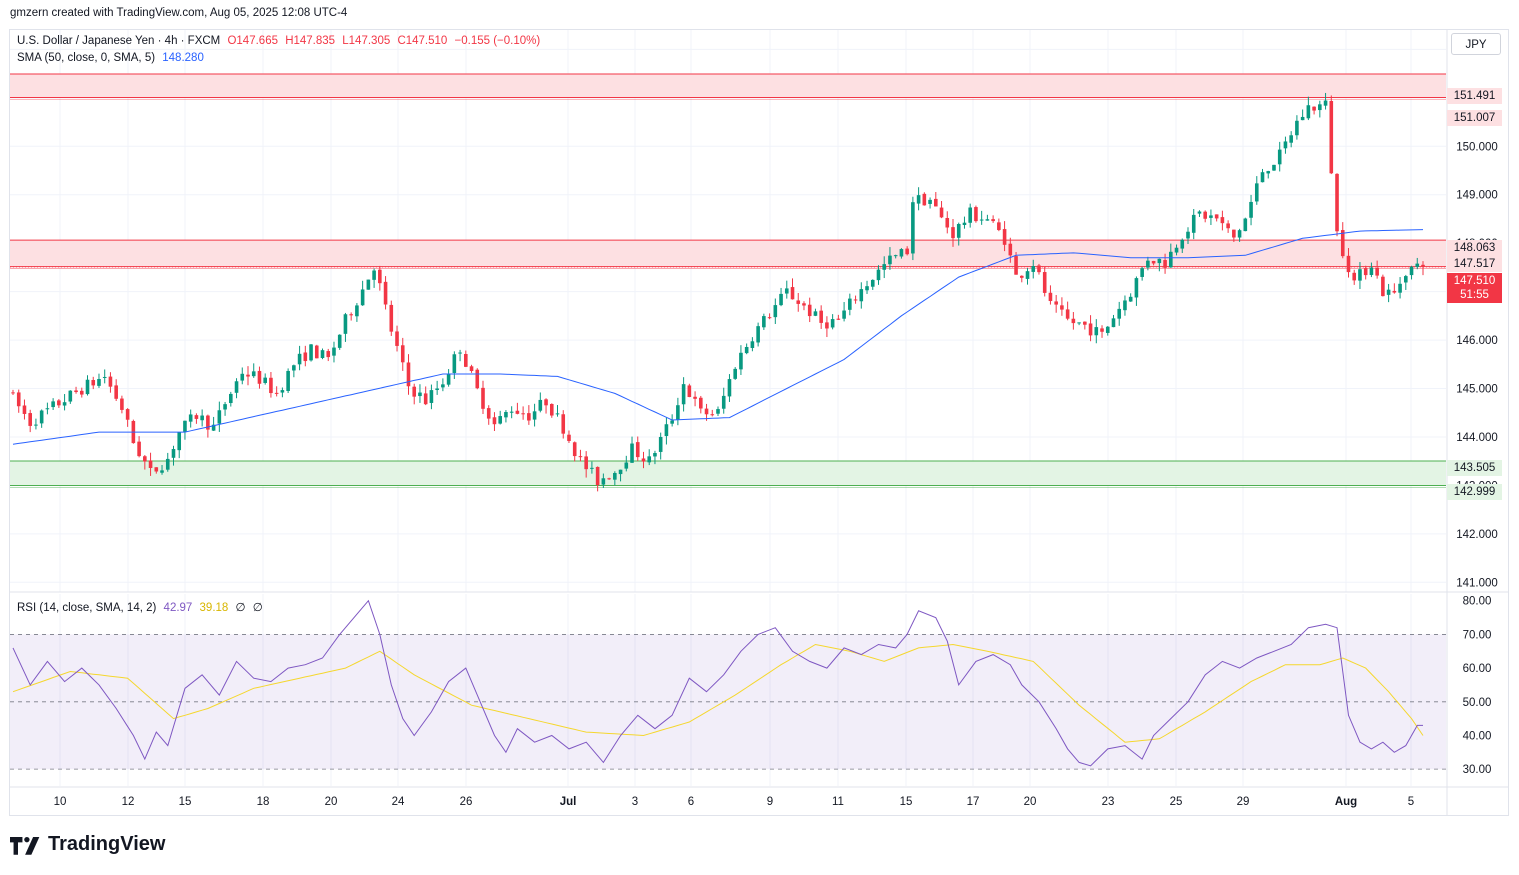 This screenshot has width=1519, height=875. I want to click on time-tick-label: 9, so click(770, 802).